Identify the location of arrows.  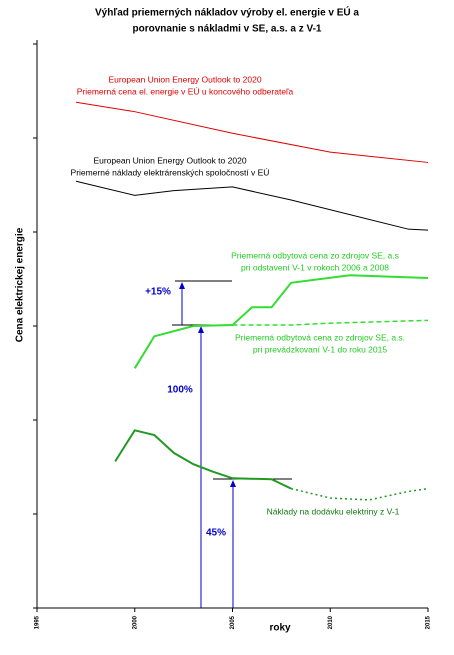
(207, 445).